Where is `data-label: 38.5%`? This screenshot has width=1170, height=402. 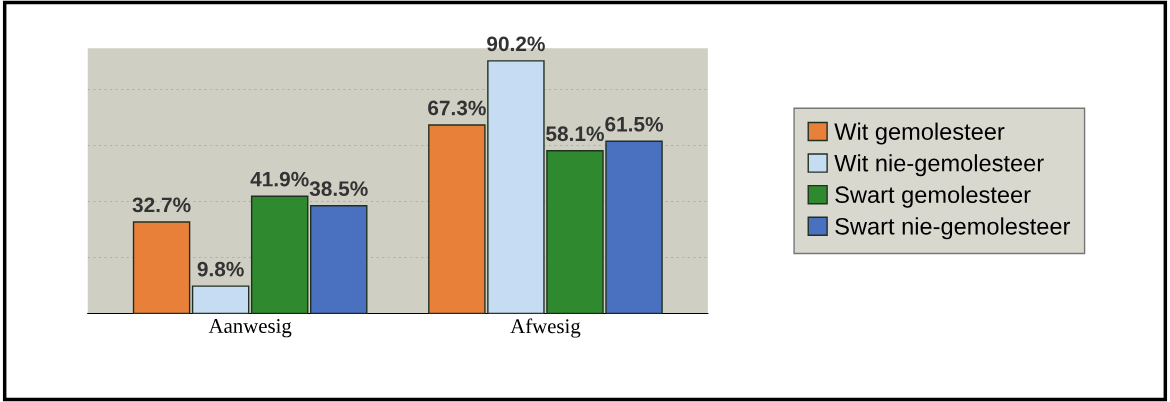
data-label: 38.5% is located at coordinates (338, 189).